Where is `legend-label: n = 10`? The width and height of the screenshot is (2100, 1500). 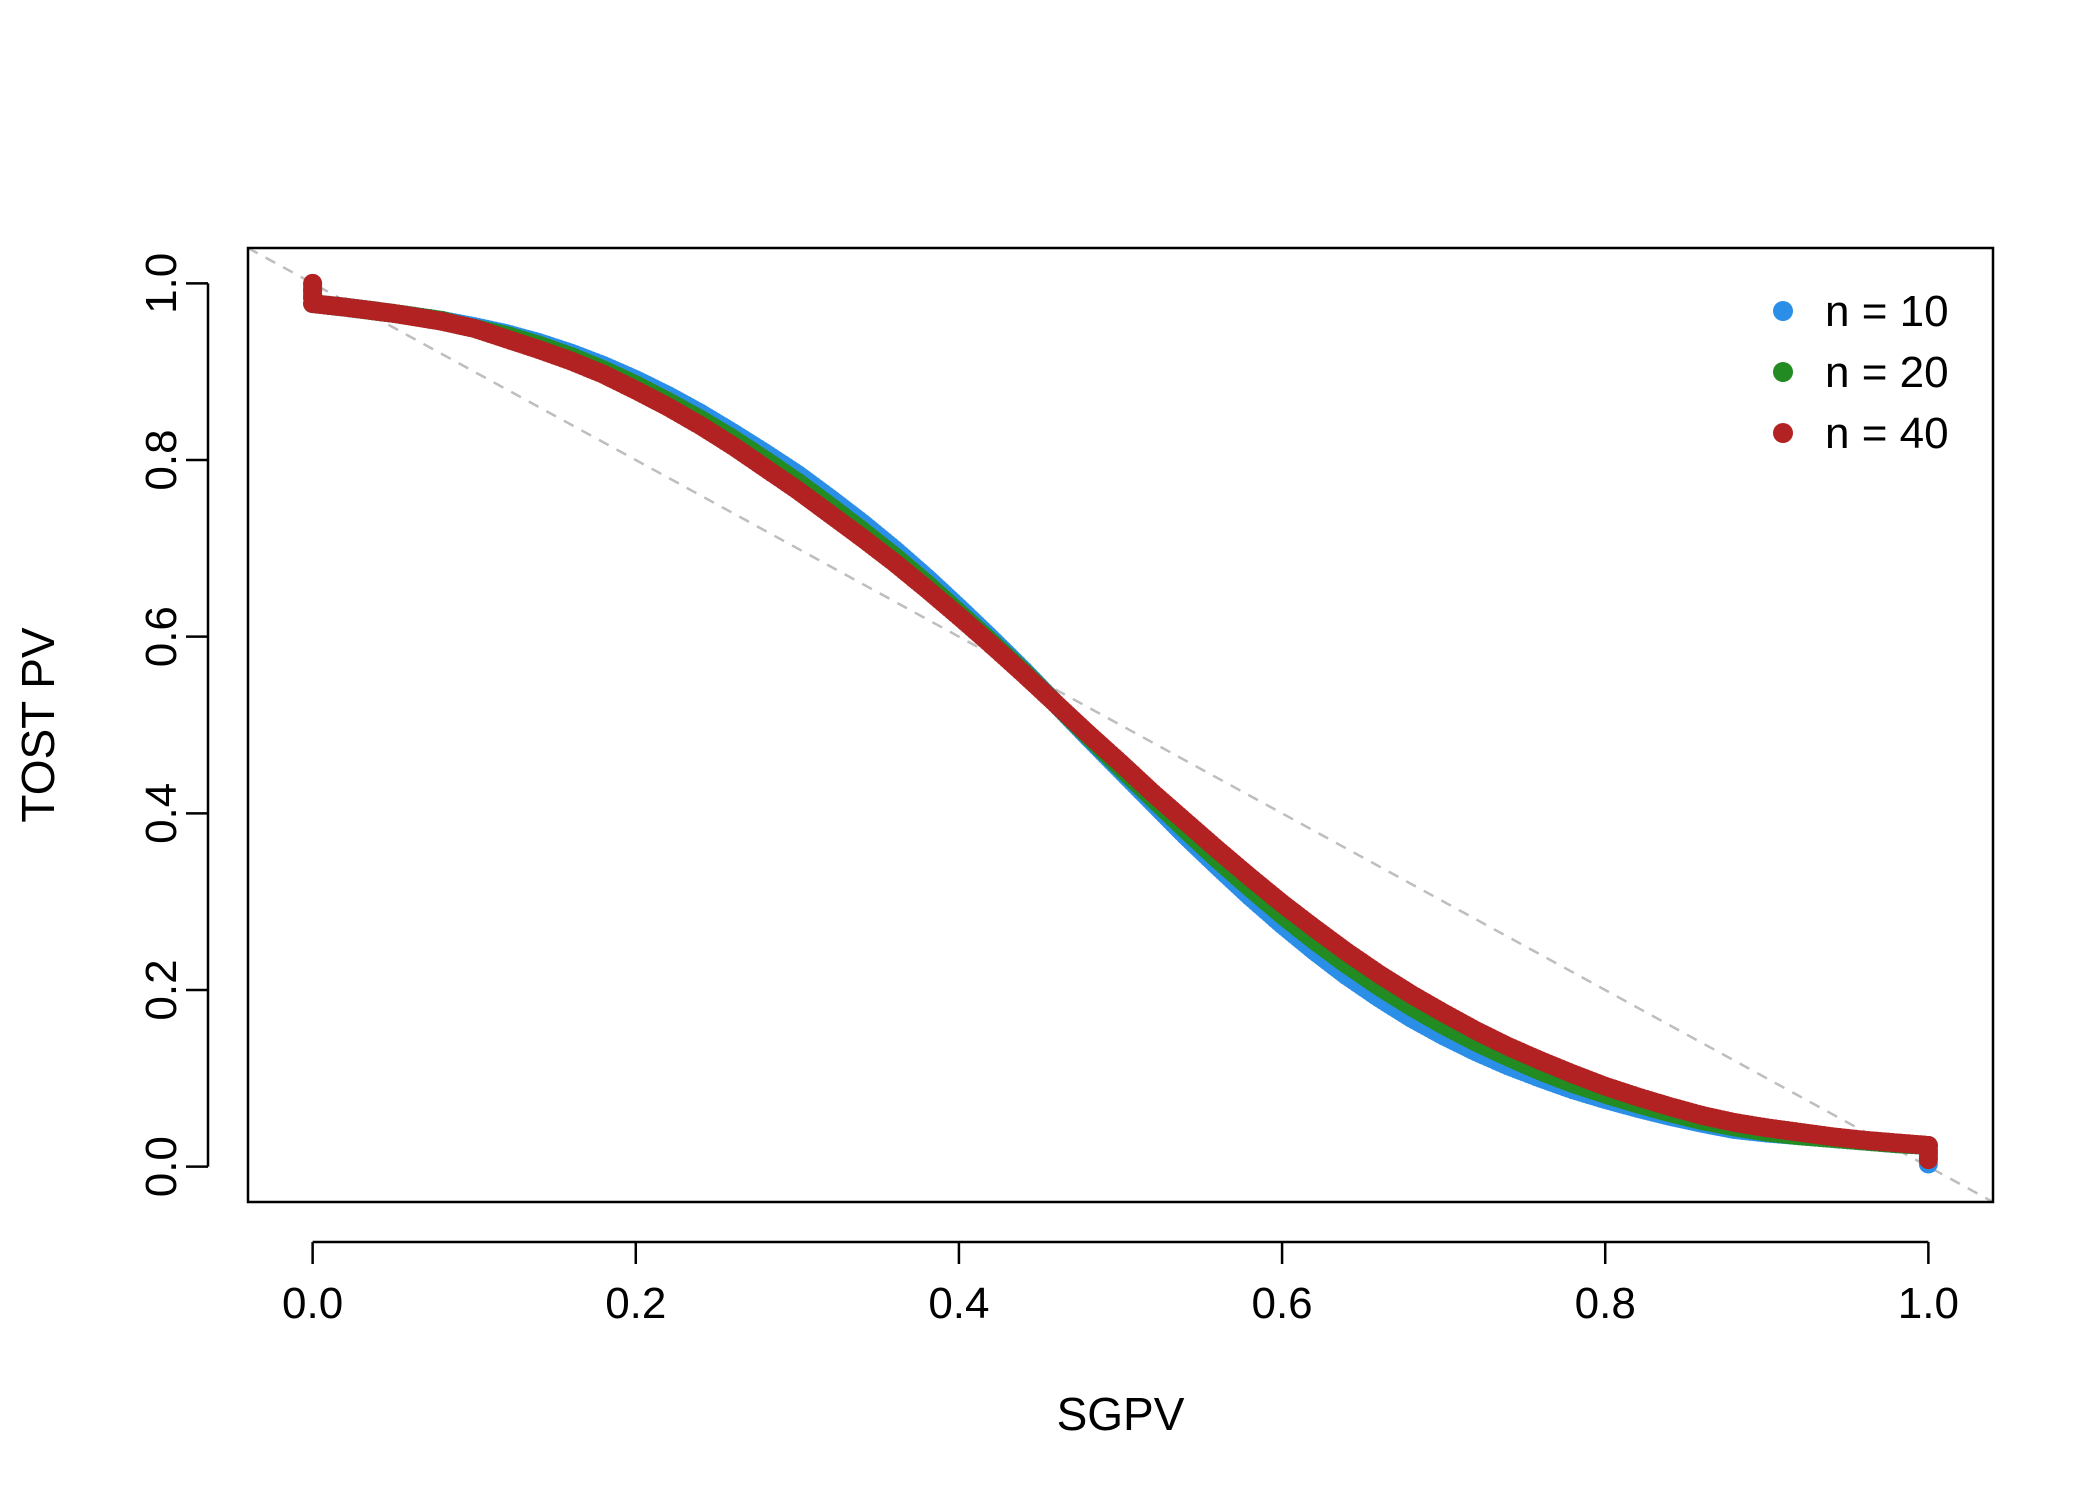 legend-label: n = 10 is located at coordinates (1887, 311).